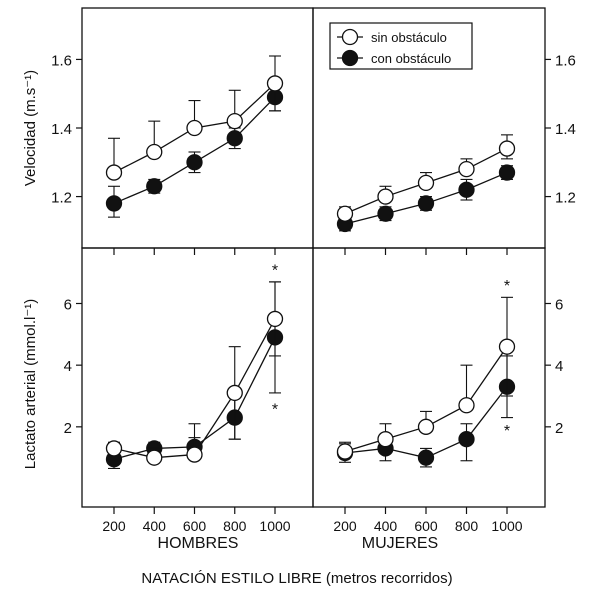 The width and height of the screenshot is (594, 590). Describe the element at coordinates (30, 384) in the screenshot. I see `y-axis-label-lactato: Lactato arterial (mmol.l⁻¹)` at that location.